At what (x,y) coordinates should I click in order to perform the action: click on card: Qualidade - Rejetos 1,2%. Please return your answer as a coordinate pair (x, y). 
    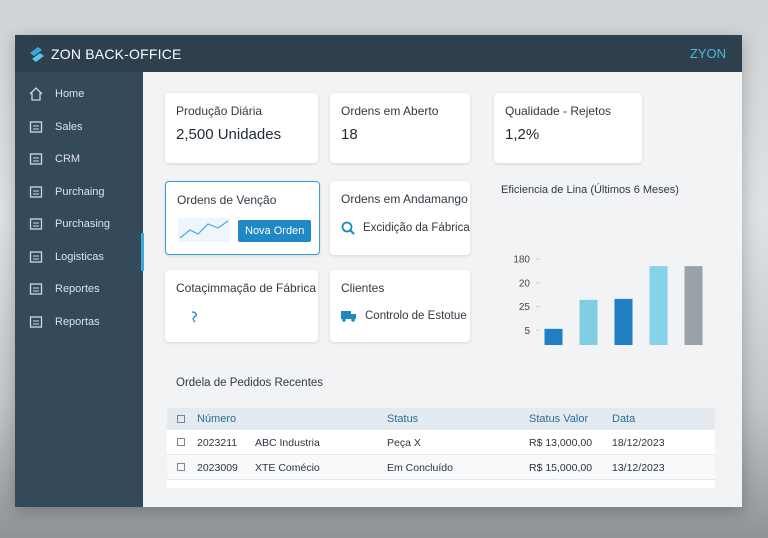
    Looking at the image, I should click on (568, 128).